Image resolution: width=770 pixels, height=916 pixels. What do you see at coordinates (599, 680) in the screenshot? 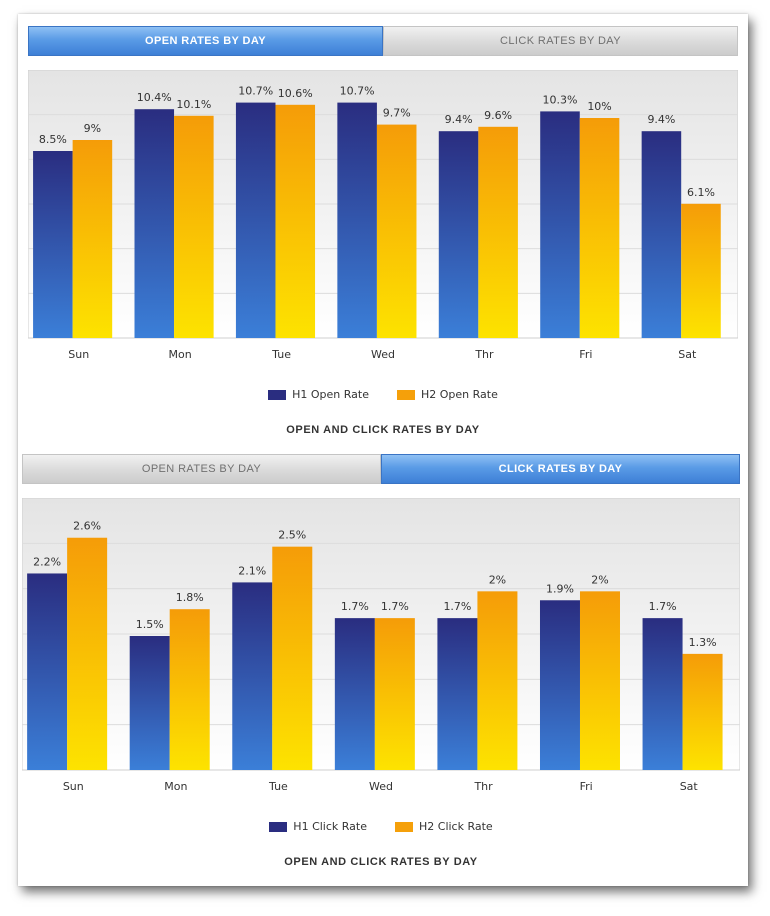
I see `bar-h2-click-rate-fri` at bounding box center [599, 680].